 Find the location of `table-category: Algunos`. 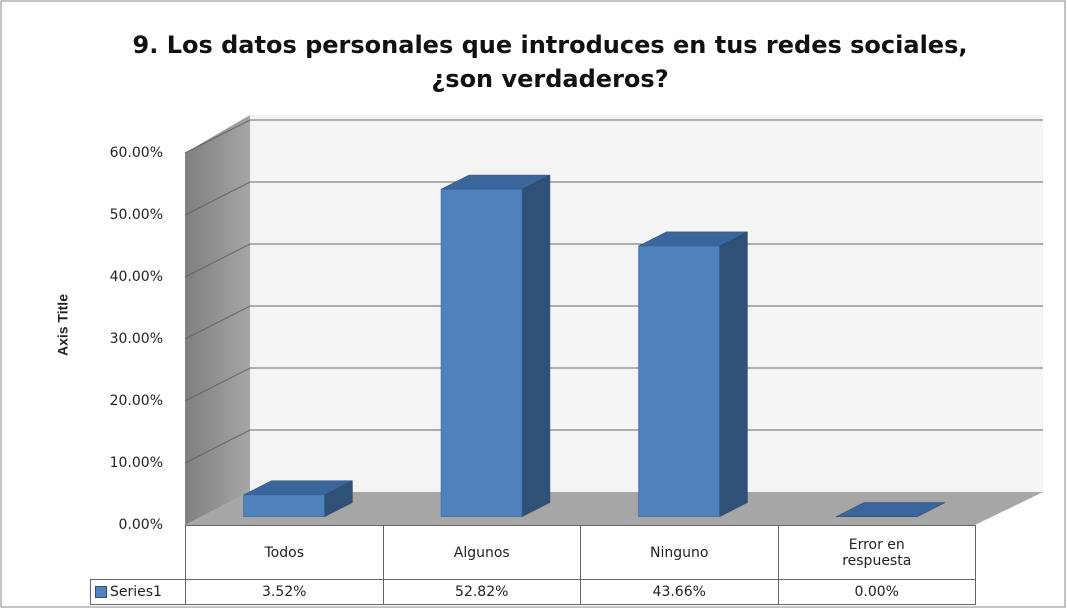

table-category: Algunos is located at coordinates (481, 552).